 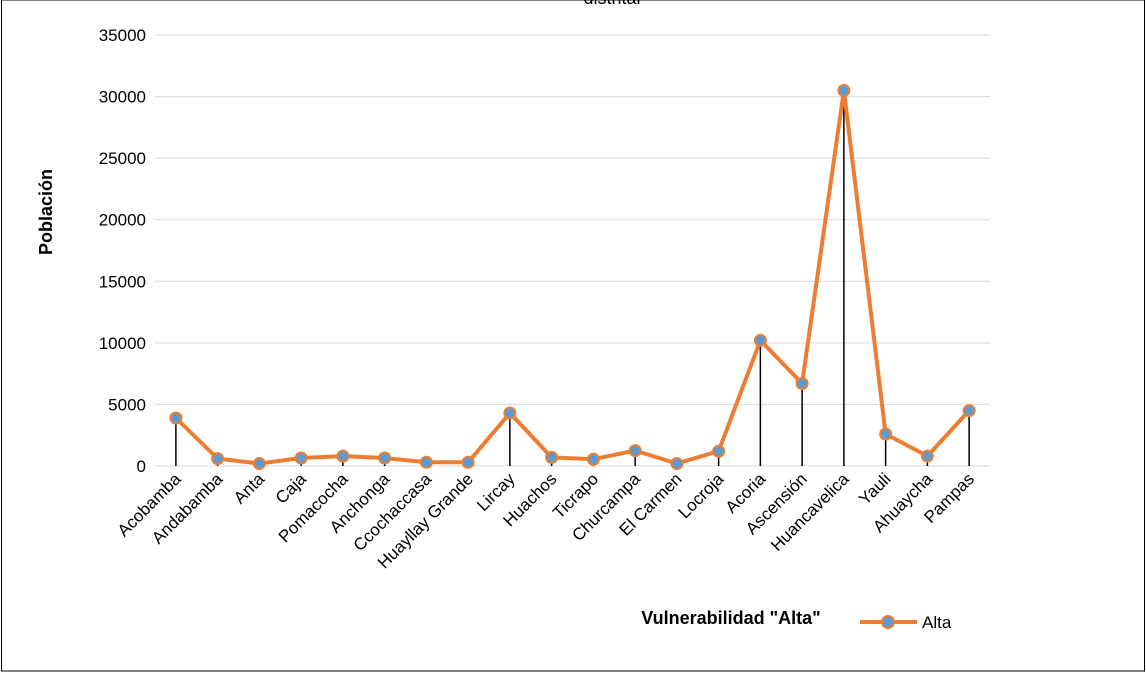 What do you see at coordinates (122, 281) in the screenshot?
I see `y-tick-label: 15000` at bounding box center [122, 281].